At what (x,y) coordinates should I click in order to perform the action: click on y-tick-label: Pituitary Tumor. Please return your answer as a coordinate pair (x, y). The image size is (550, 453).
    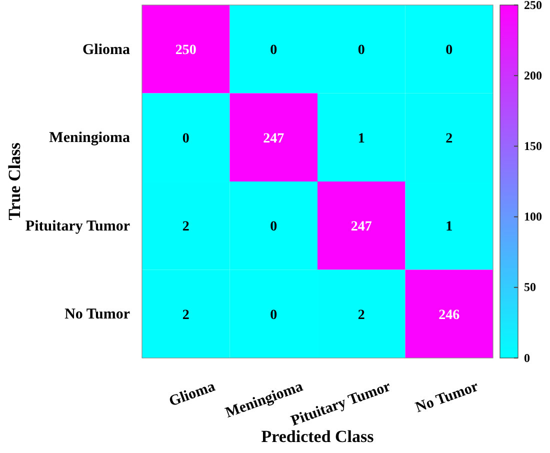
    Looking at the image, I should click on (77, 226).